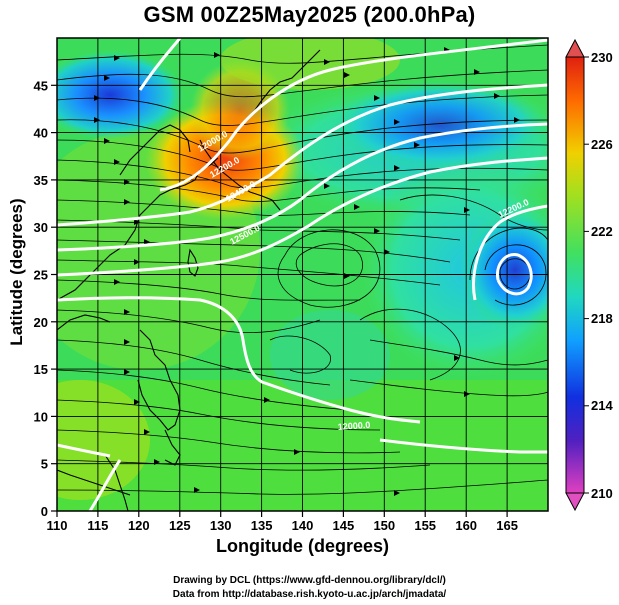 Image resolution: width=619 pixels, height=605 pixels. What do you see at coordinates (309, 14) in the screenshot?
I see `chart-title: GSM 00Z25May2025 (200.0hPa)` at bounding box center [309, 14].